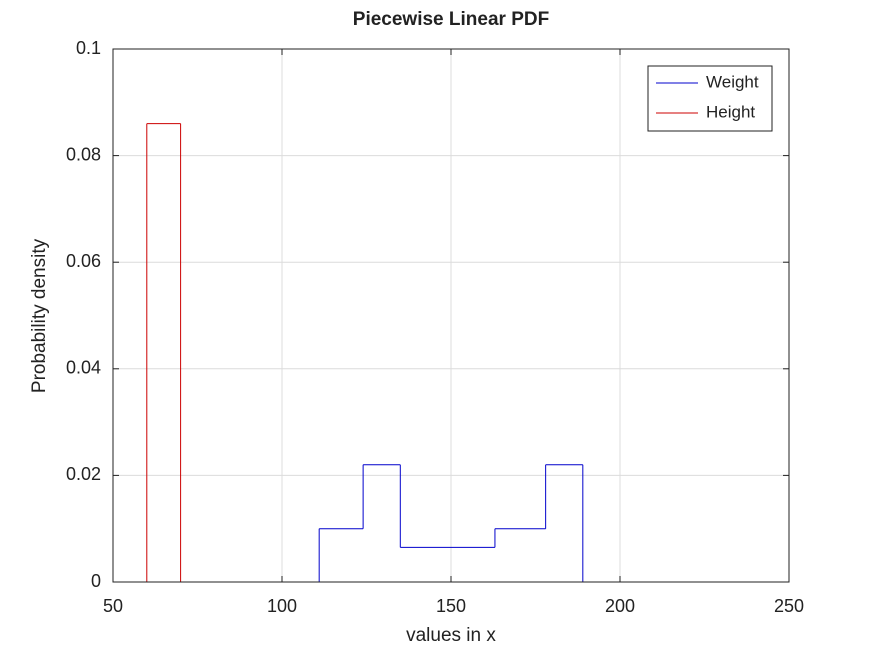  I want to click on chart-title: Piecewise Linear PDF, so click(451, 19).